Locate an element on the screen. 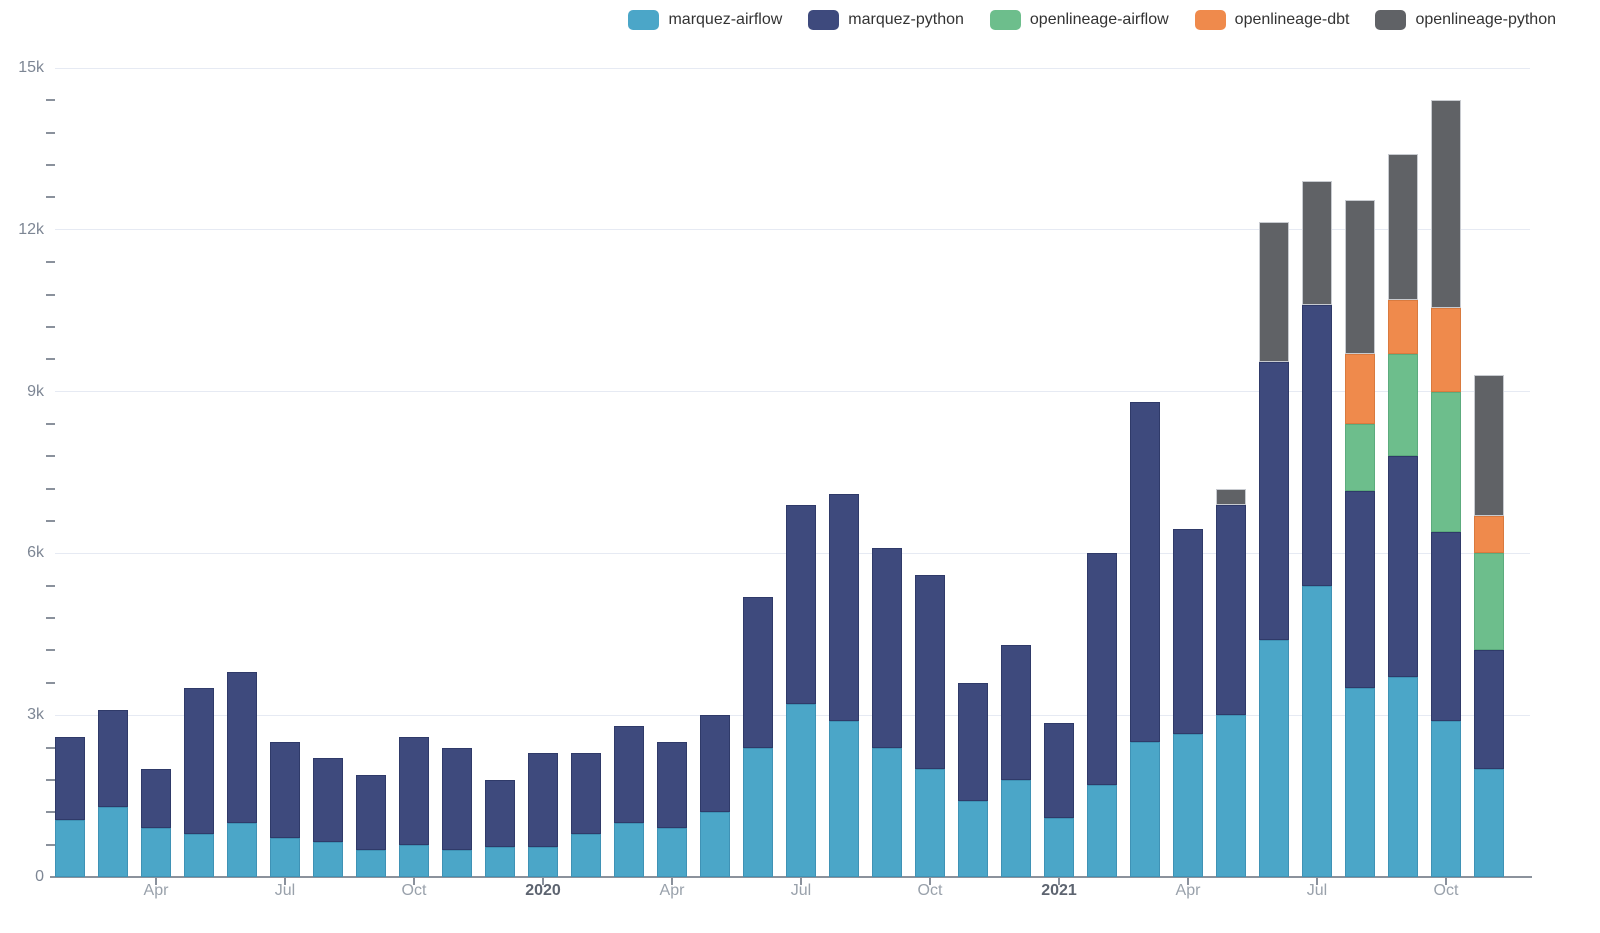 The image size is (1600, 933). bar-2021-10-marquez-python is located at coordinates (1446, 626).